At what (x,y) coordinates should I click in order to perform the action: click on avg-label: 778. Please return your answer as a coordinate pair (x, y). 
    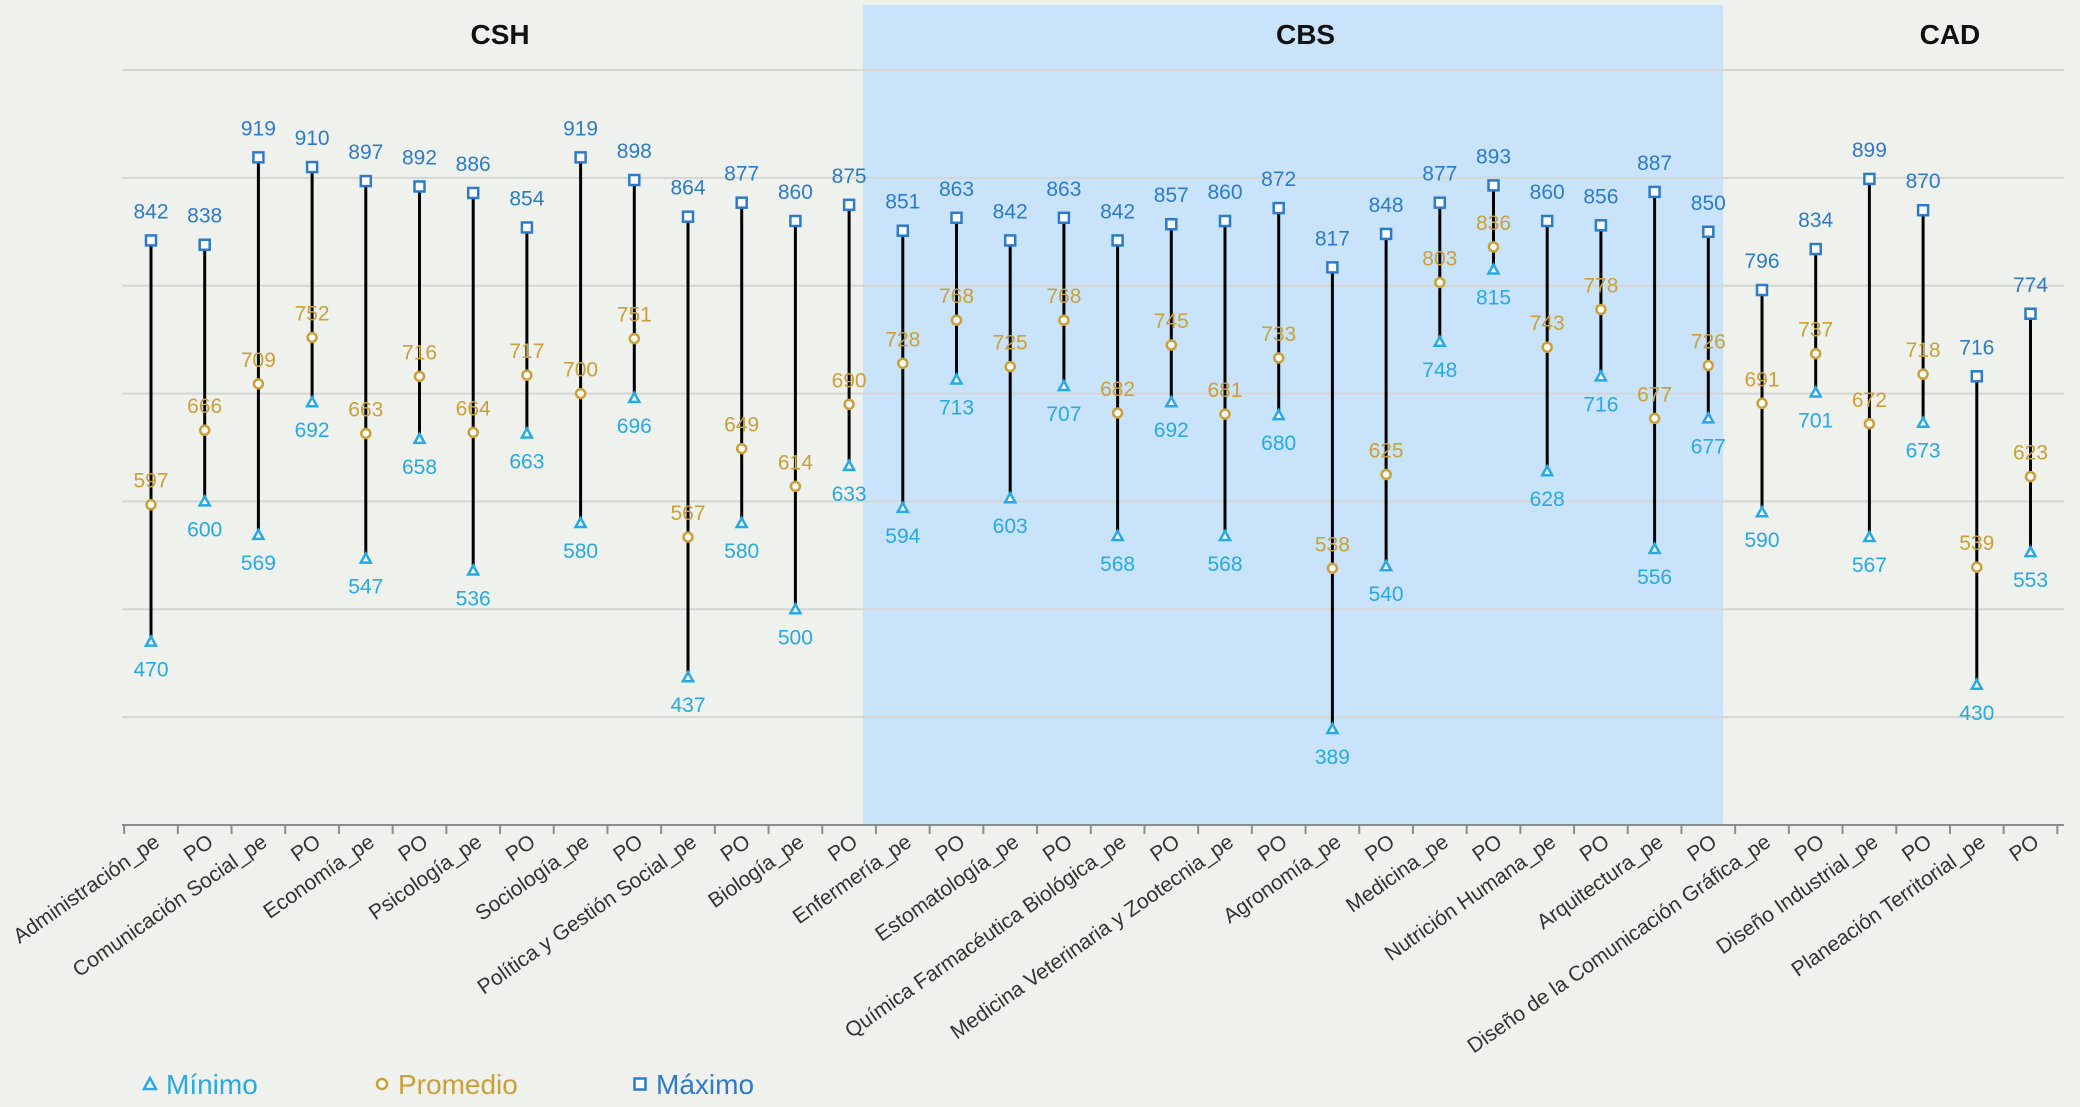
    Looking at the image, I should click on (1600, 285).